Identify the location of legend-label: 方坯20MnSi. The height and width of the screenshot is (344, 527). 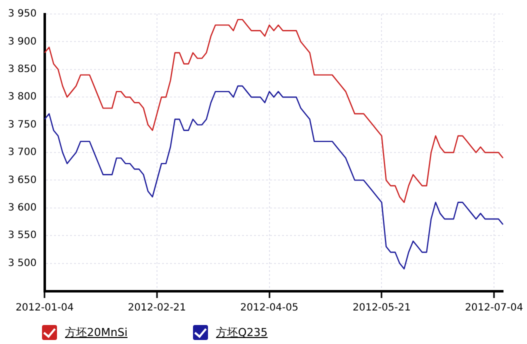
(96, 332).